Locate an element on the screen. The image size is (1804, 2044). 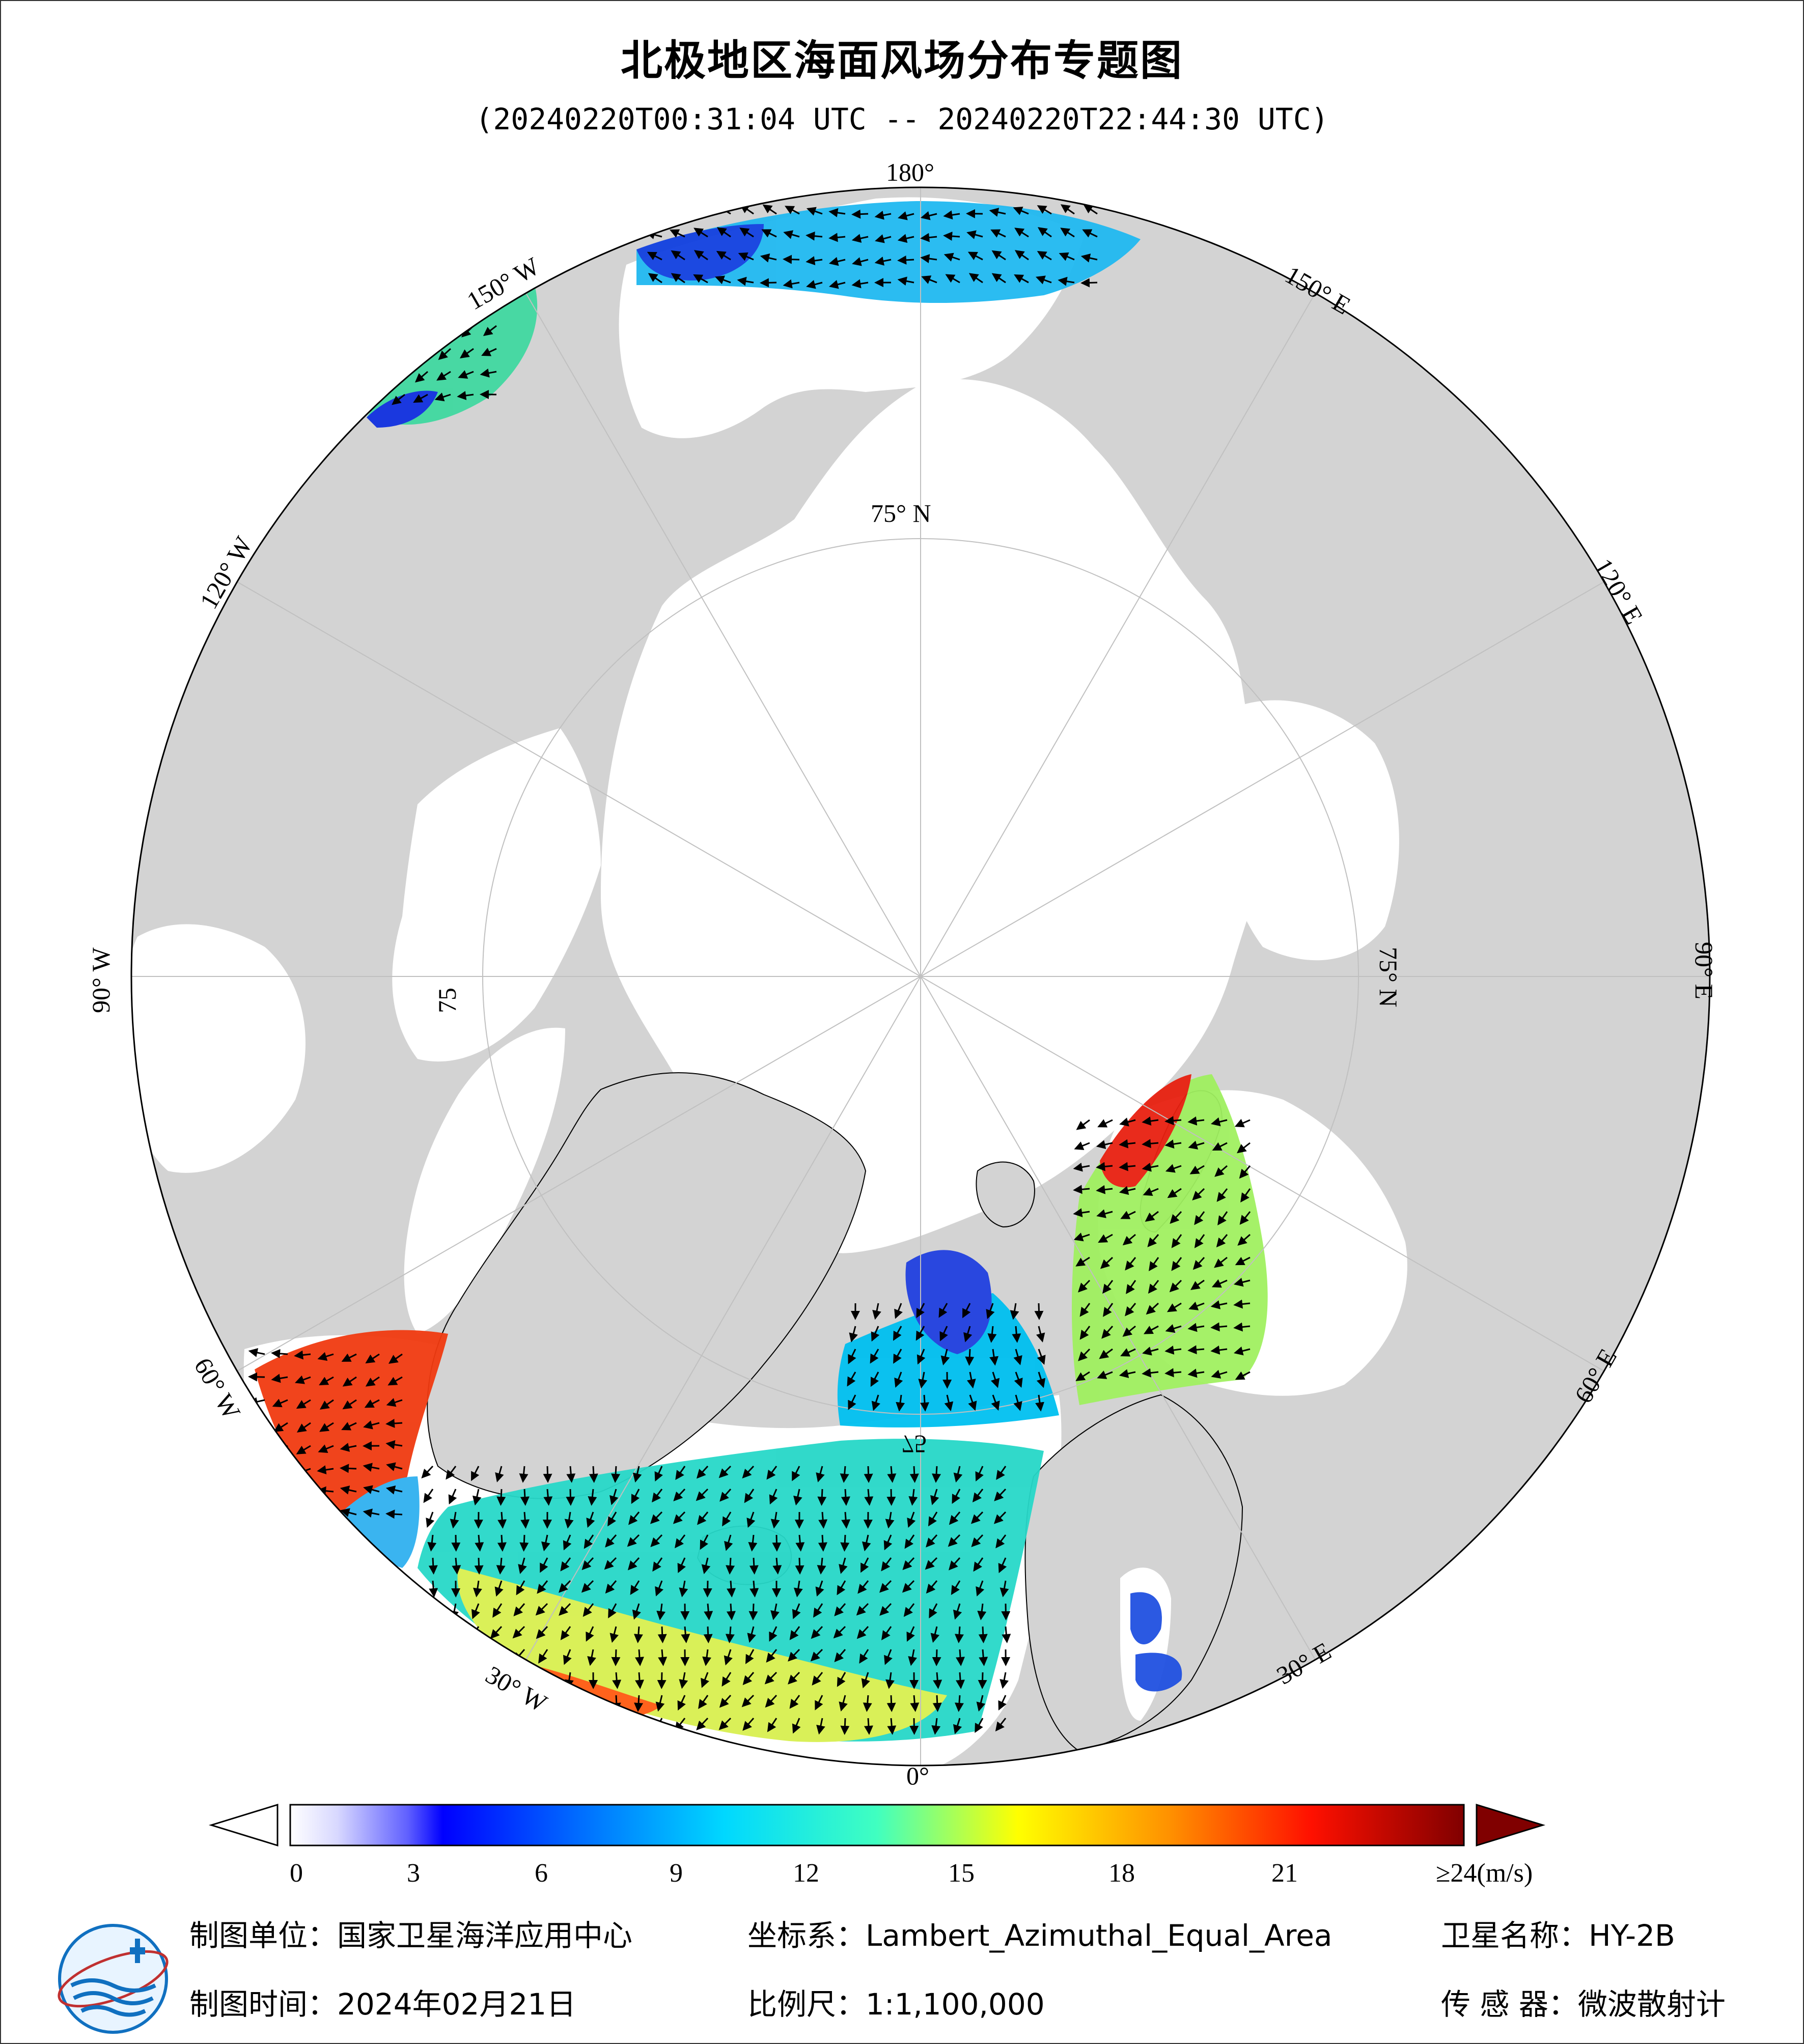
lat-label-75-right: 75° N is located at coordinates (1388, 977).